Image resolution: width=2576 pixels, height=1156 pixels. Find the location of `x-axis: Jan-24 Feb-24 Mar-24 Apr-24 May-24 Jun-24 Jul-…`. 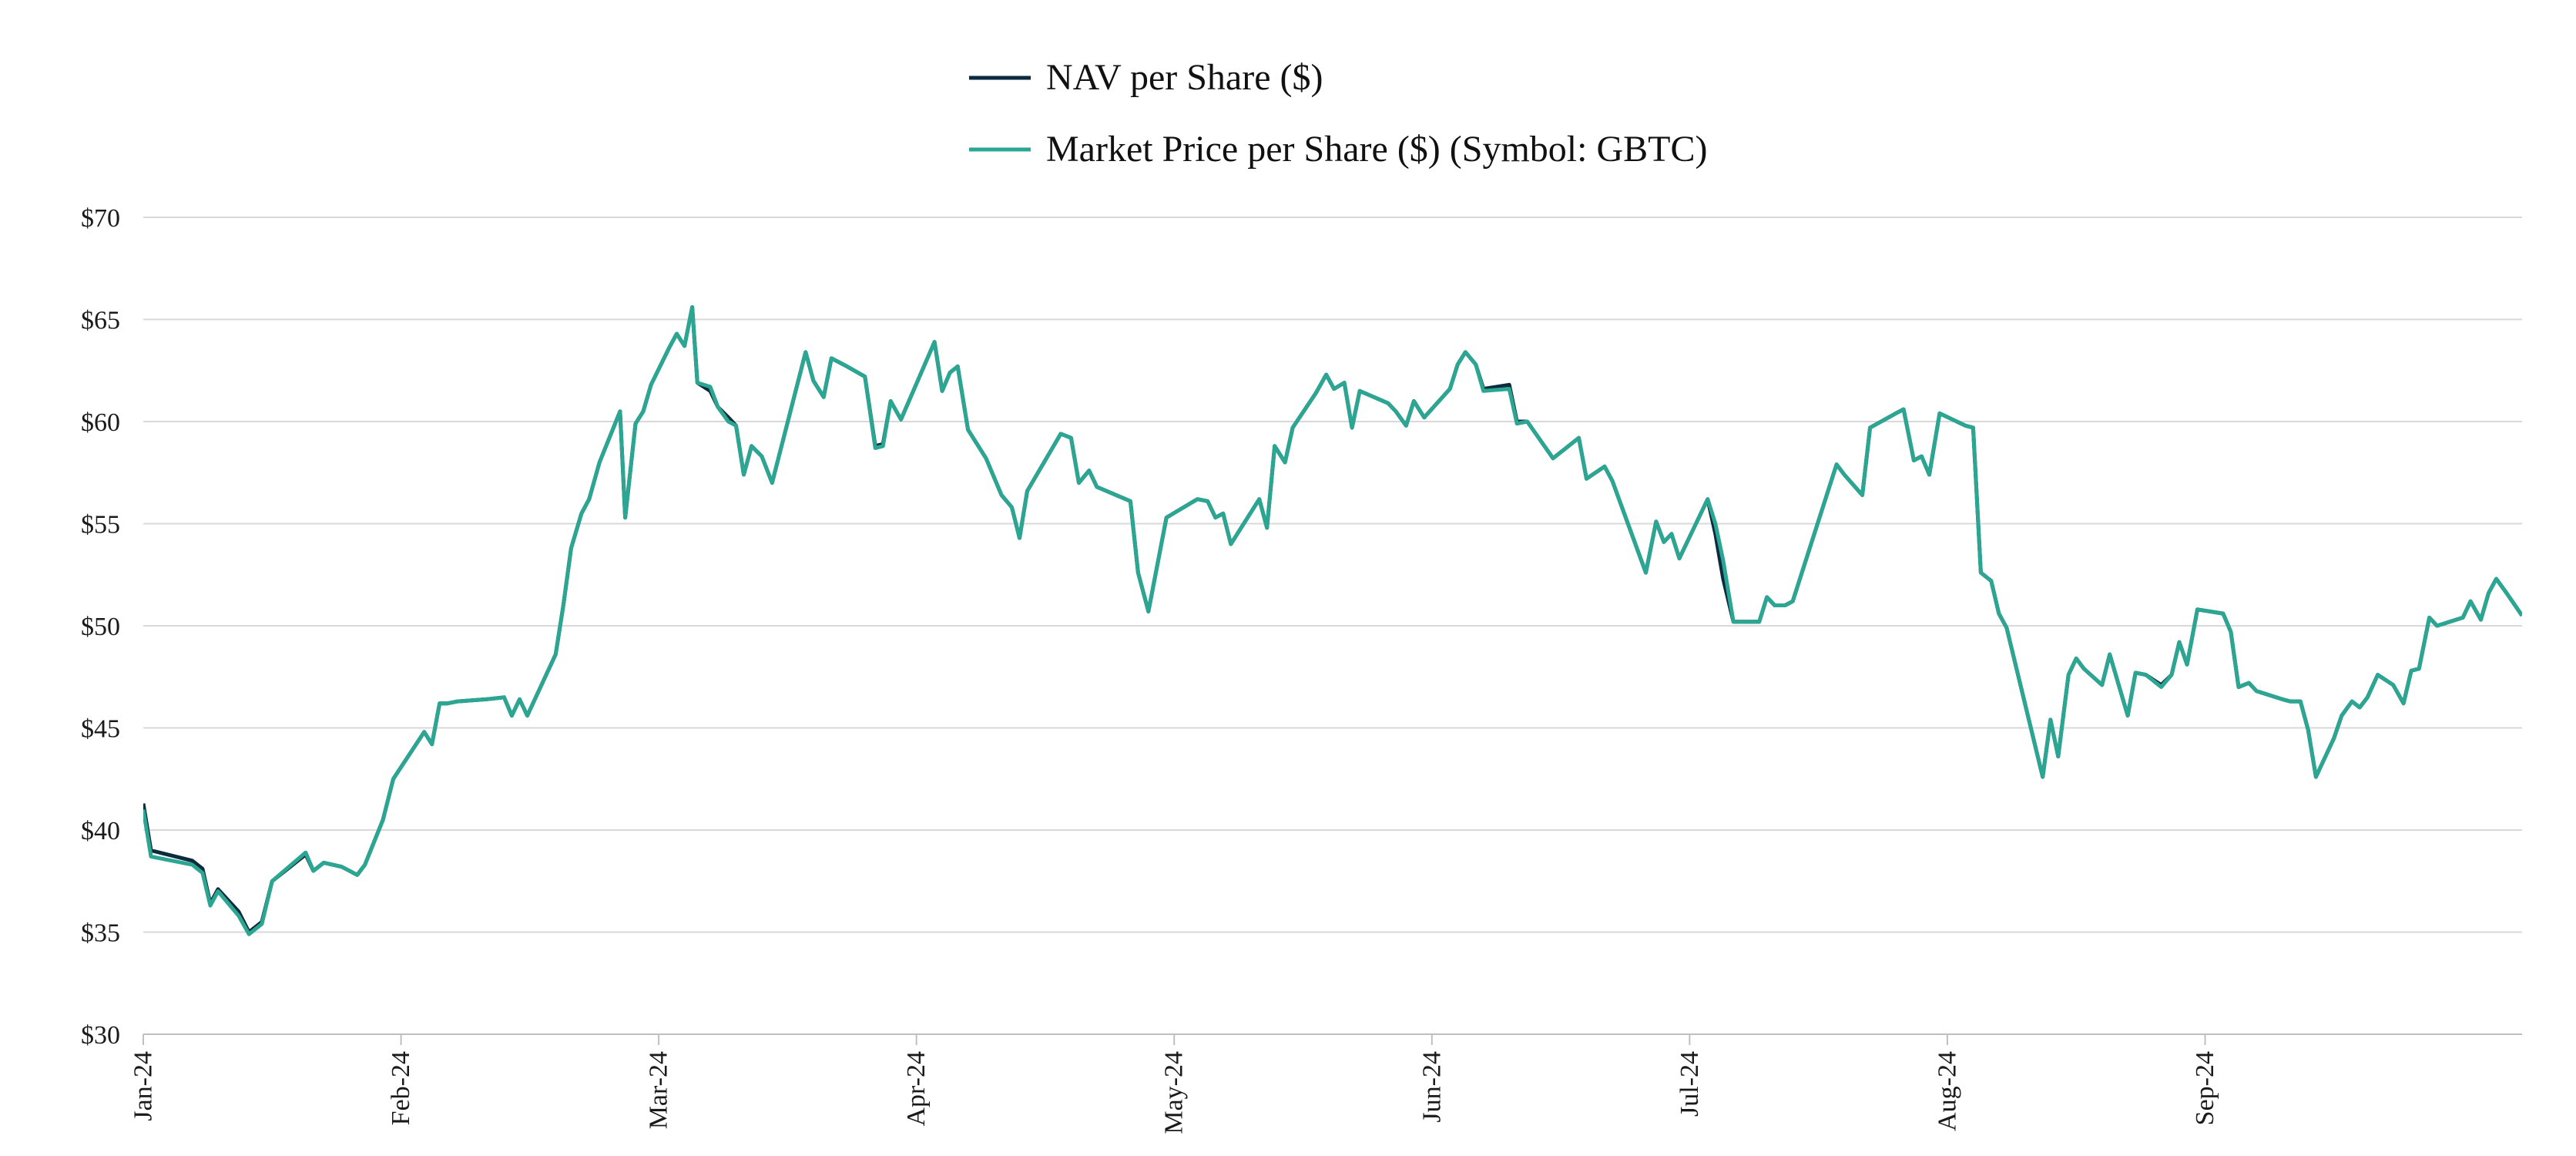

x-axis: Jan-24 Feb-24 Mar-24 Apr-24 May-24 Jun-24 Jul-… is located at coordinates (1174, 1084).